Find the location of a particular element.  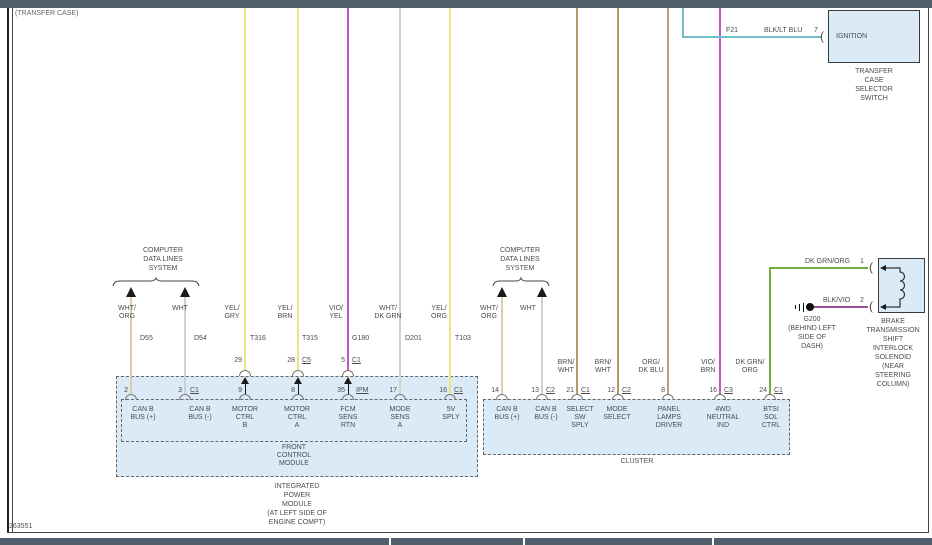

figure-number: 263551 is located at coordinates (21, 526).